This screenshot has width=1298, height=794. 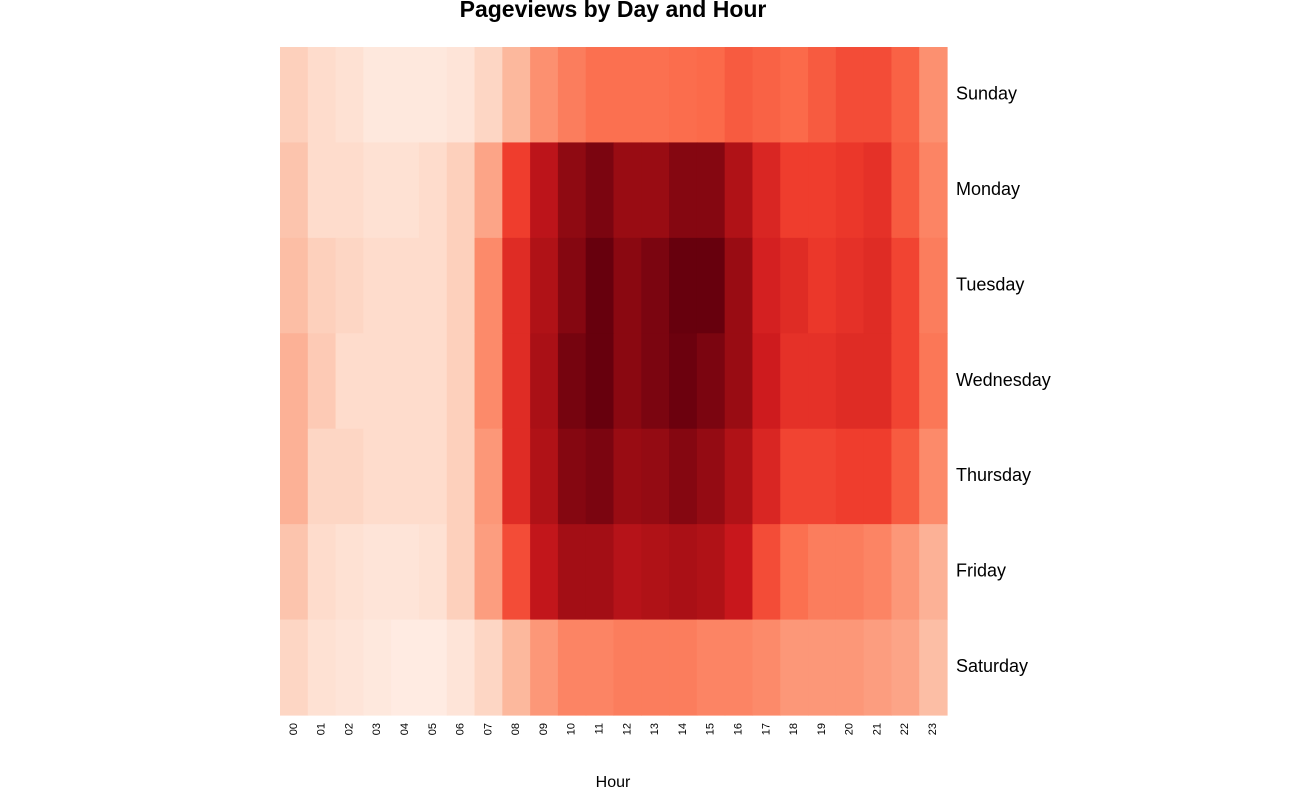 I want to click on row-label-saturday: Saturday, so click(x=992, y=666).